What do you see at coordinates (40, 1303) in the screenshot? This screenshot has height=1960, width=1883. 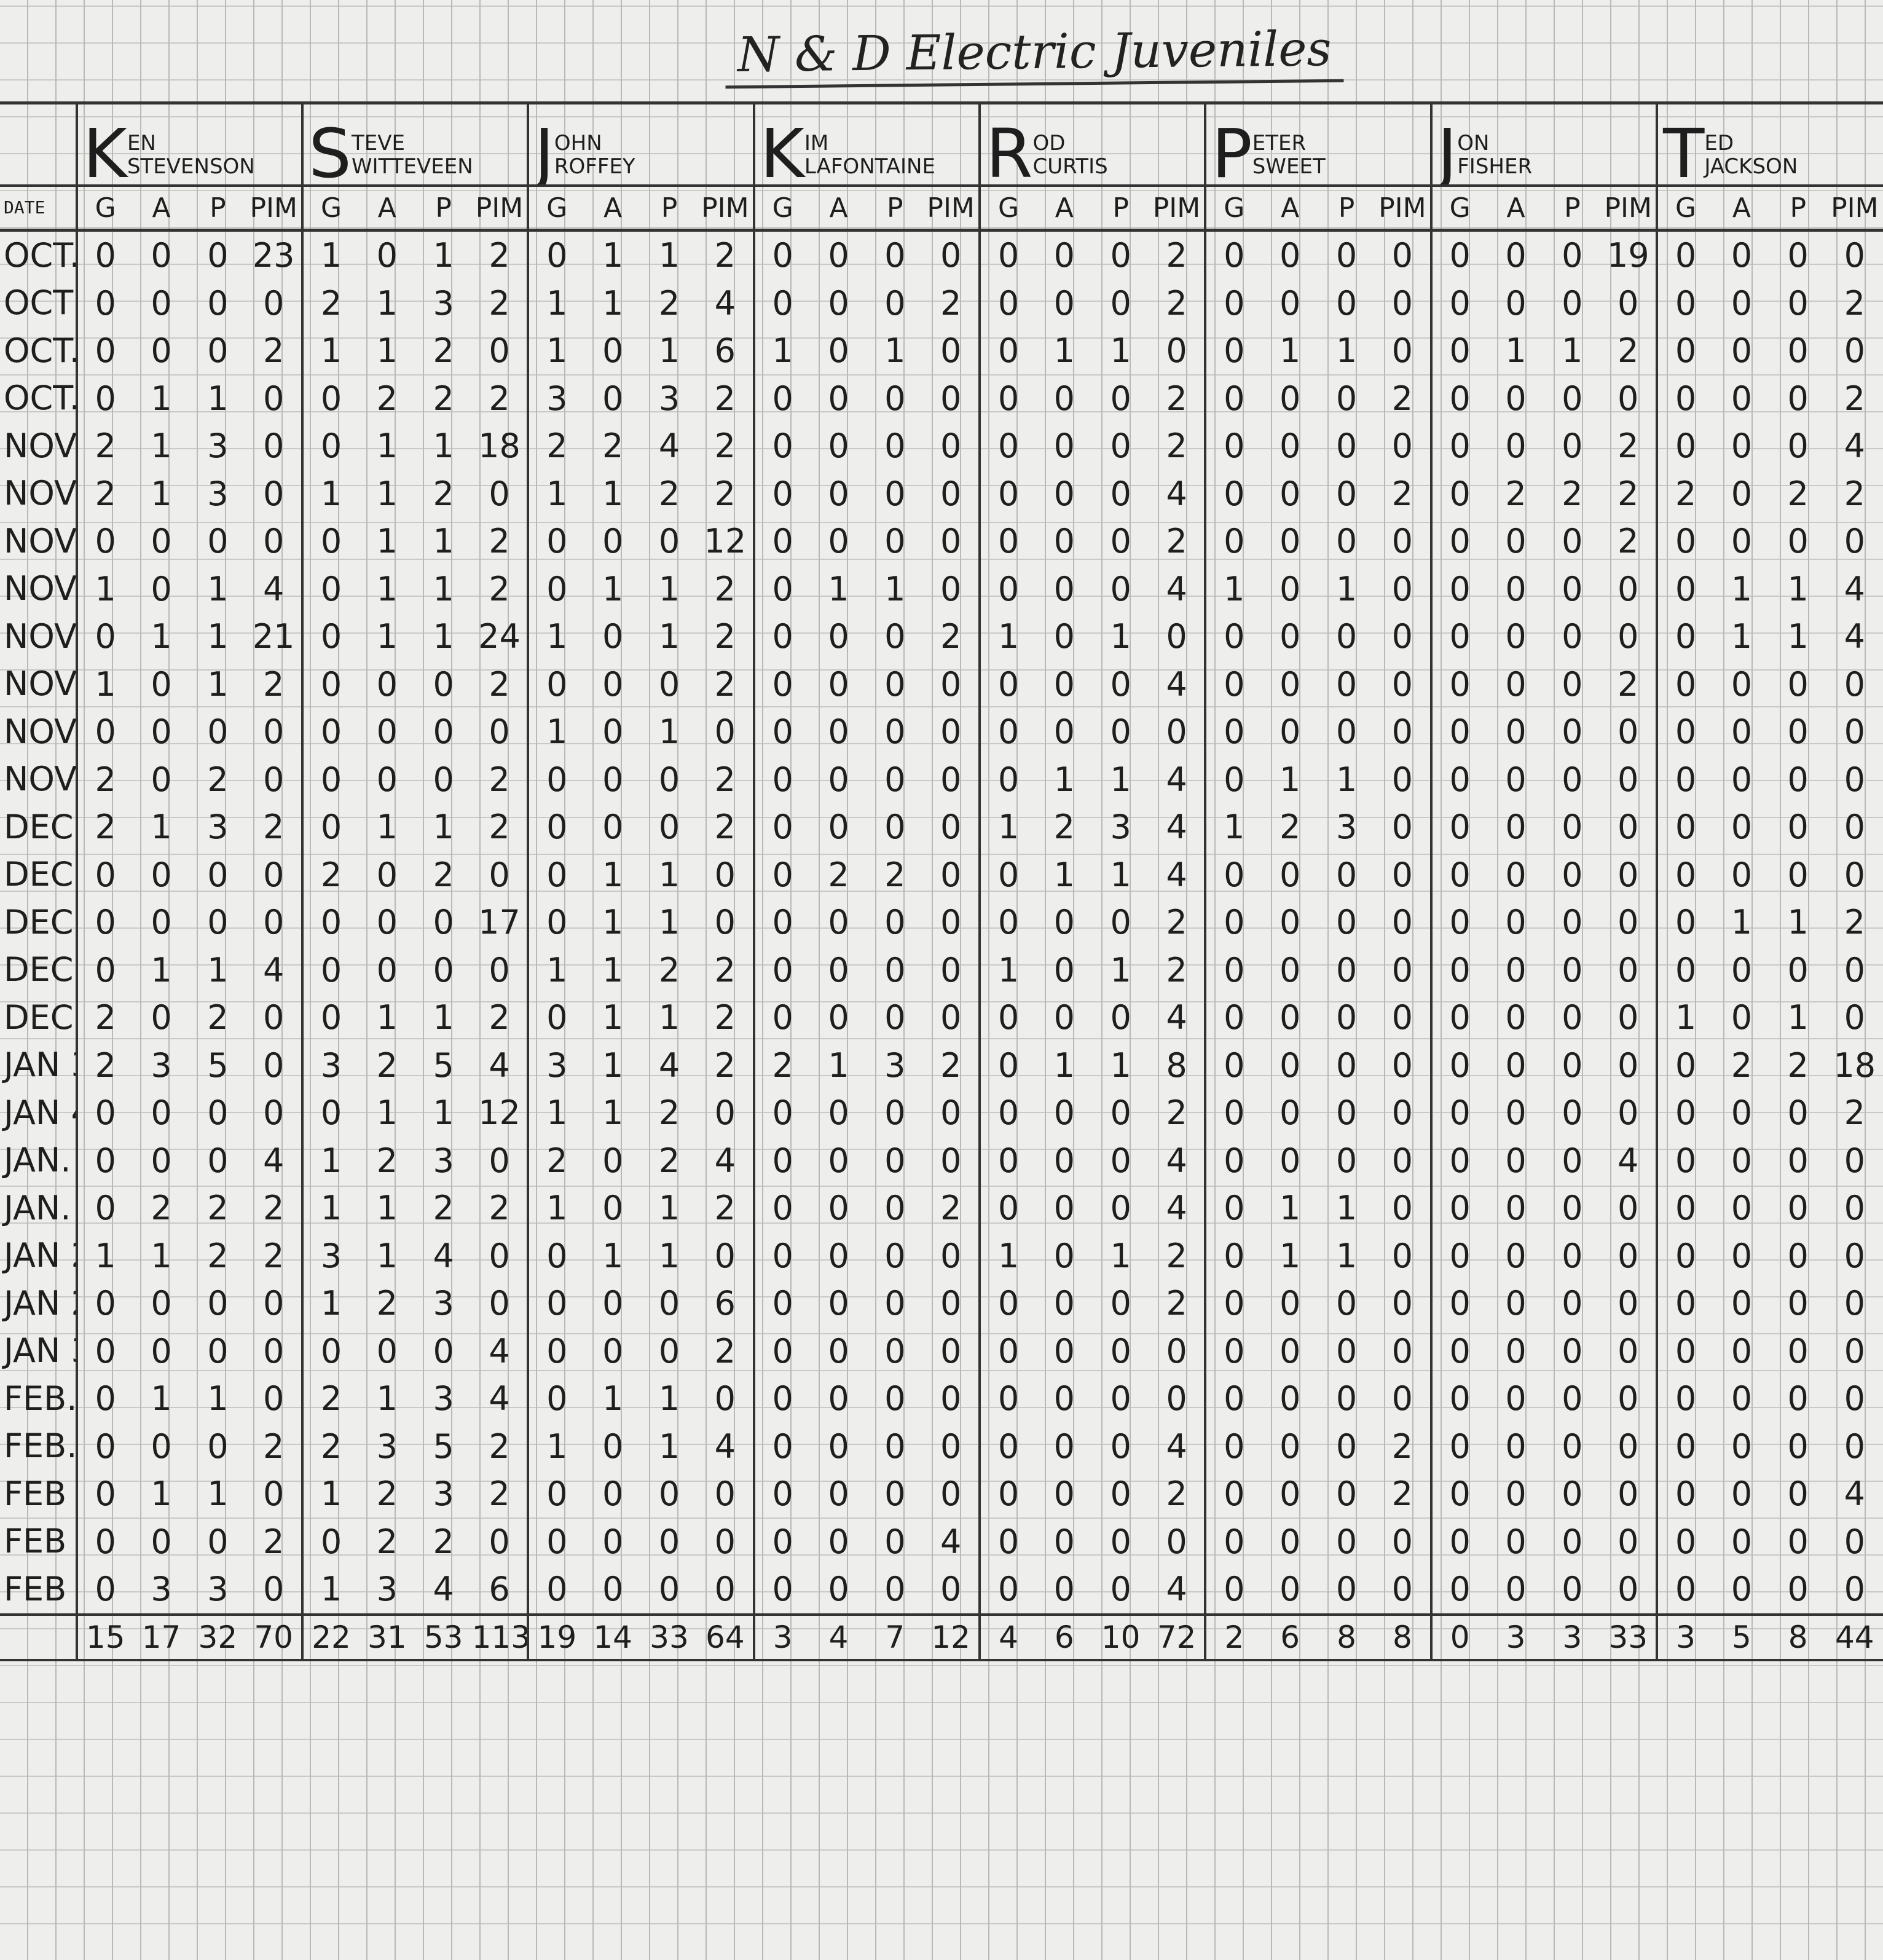 I see `game-date: JAN 25` at bounding box center [40, 1303].